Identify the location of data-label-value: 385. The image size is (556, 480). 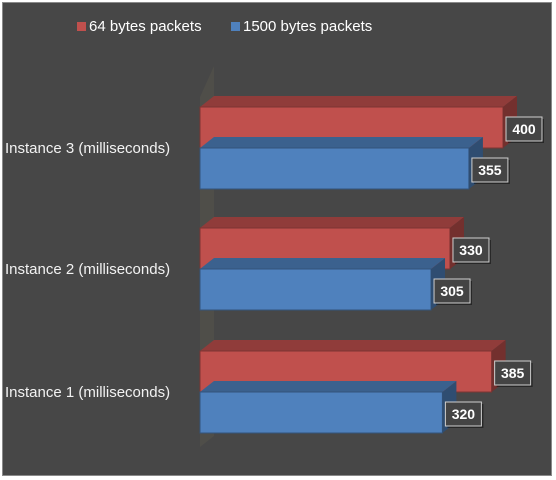
(513, 373).